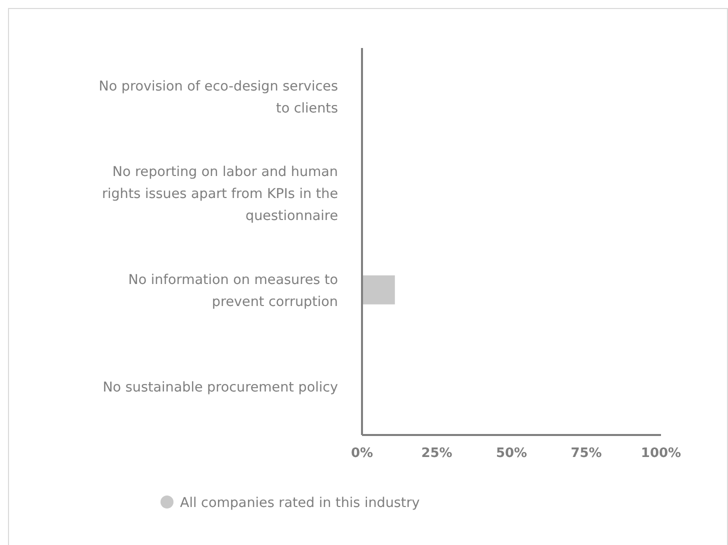 Image resolution: width=728 pixels, height=545 pixels. I want to click on x-tick-label: 0%, so click(362, 453).